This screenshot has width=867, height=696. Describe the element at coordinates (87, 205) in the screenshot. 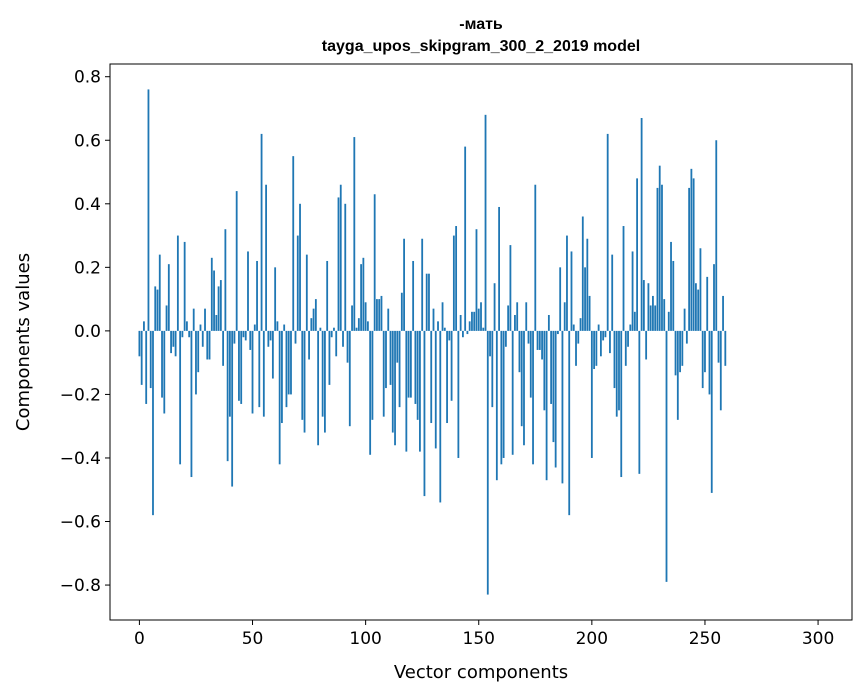

I see `y-tick-label: 0.4` at that location.